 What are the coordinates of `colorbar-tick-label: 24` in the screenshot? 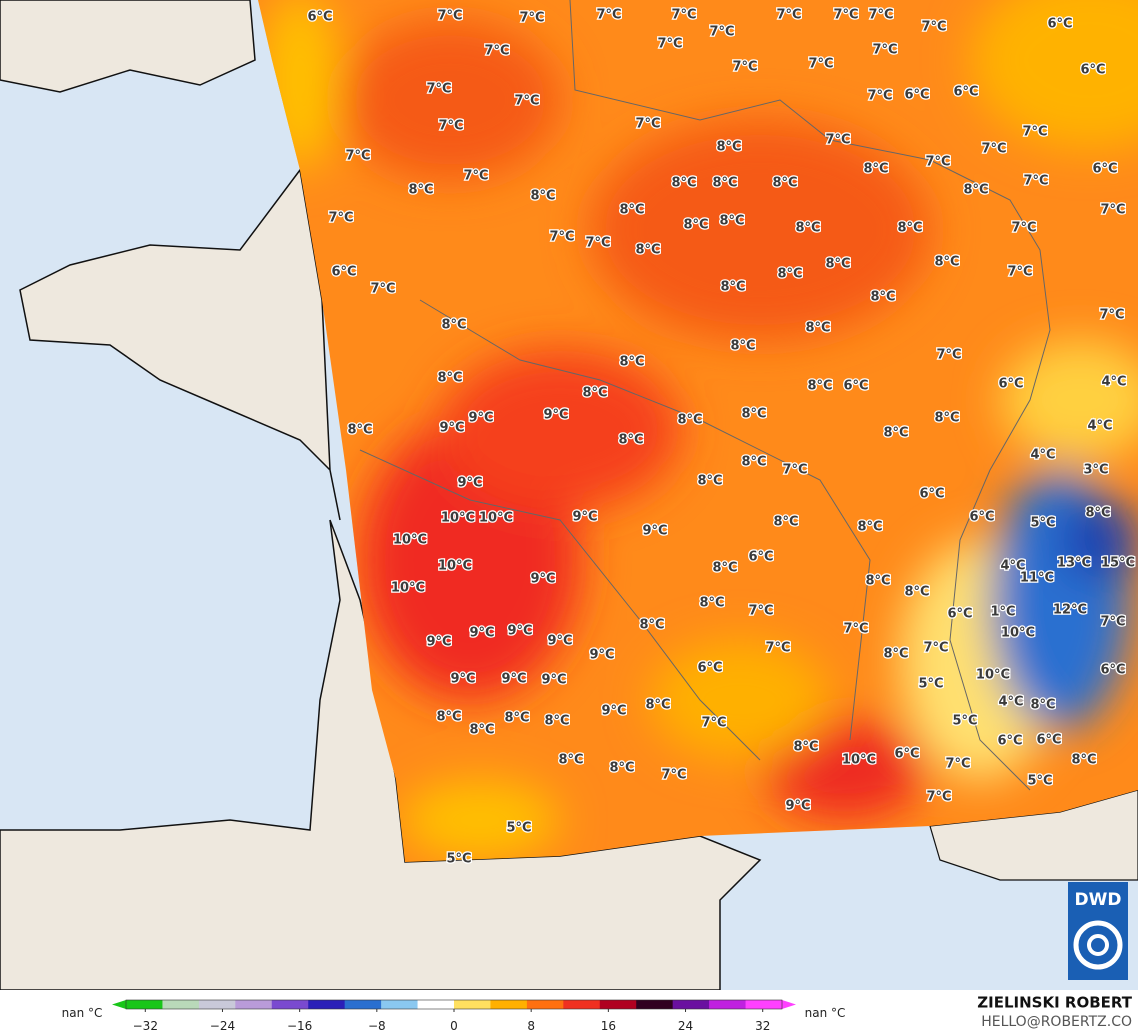 It's located at (685, 1026).